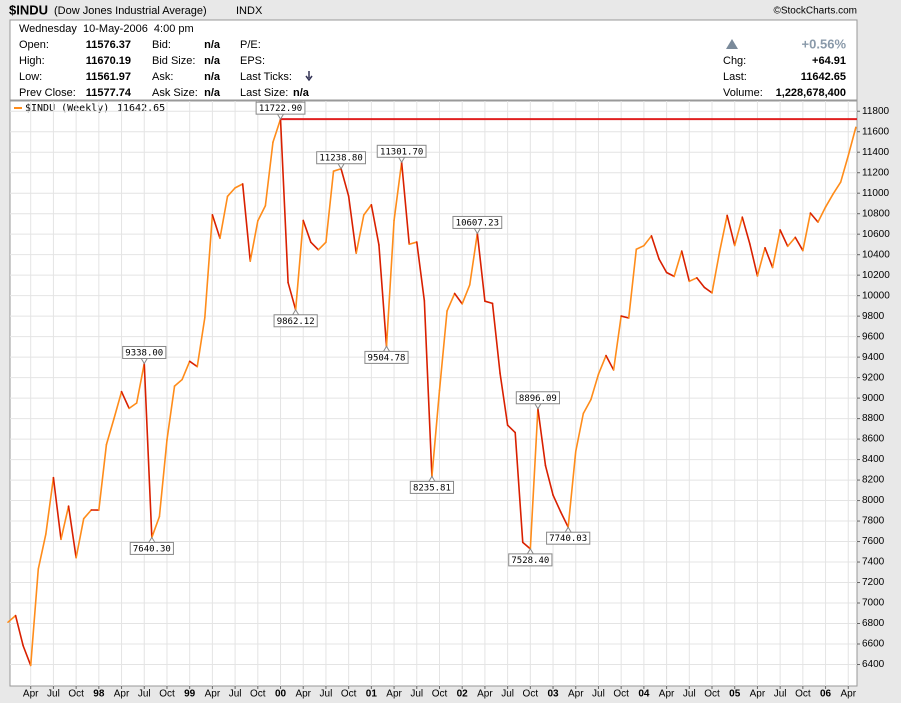  What do you see at coordinates (34, 45) in the screenshot?
I see `field-label: Open:` at bounding box center [34, 45].